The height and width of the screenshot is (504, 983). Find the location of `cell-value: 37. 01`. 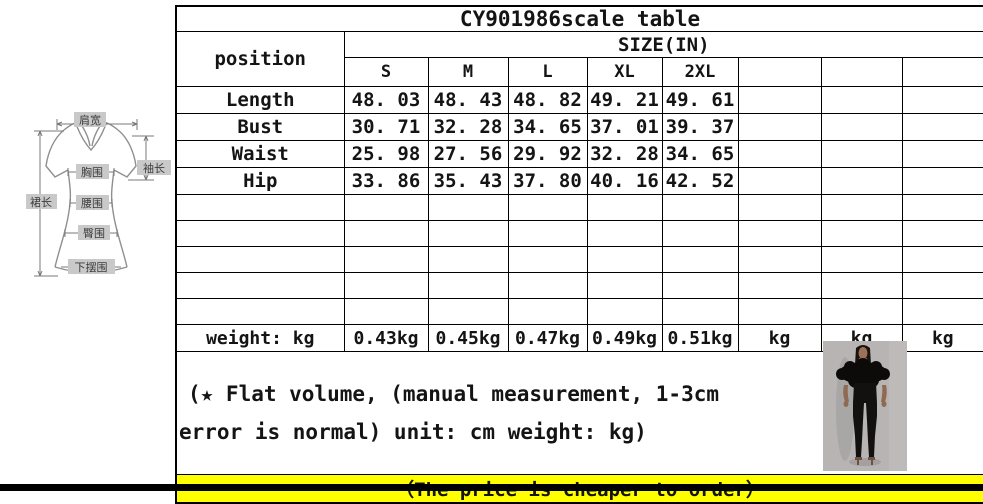

cell-value: 37. 01 is located at coordinates (624, 127).